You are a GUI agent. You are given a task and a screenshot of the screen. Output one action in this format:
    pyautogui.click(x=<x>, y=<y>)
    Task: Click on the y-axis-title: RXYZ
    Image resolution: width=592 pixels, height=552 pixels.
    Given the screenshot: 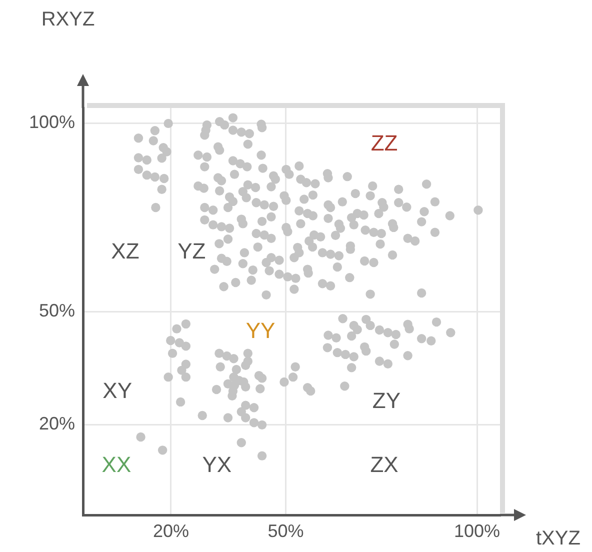 What is the action you would take?
    pyautogui.click(x=68, y=19)
    